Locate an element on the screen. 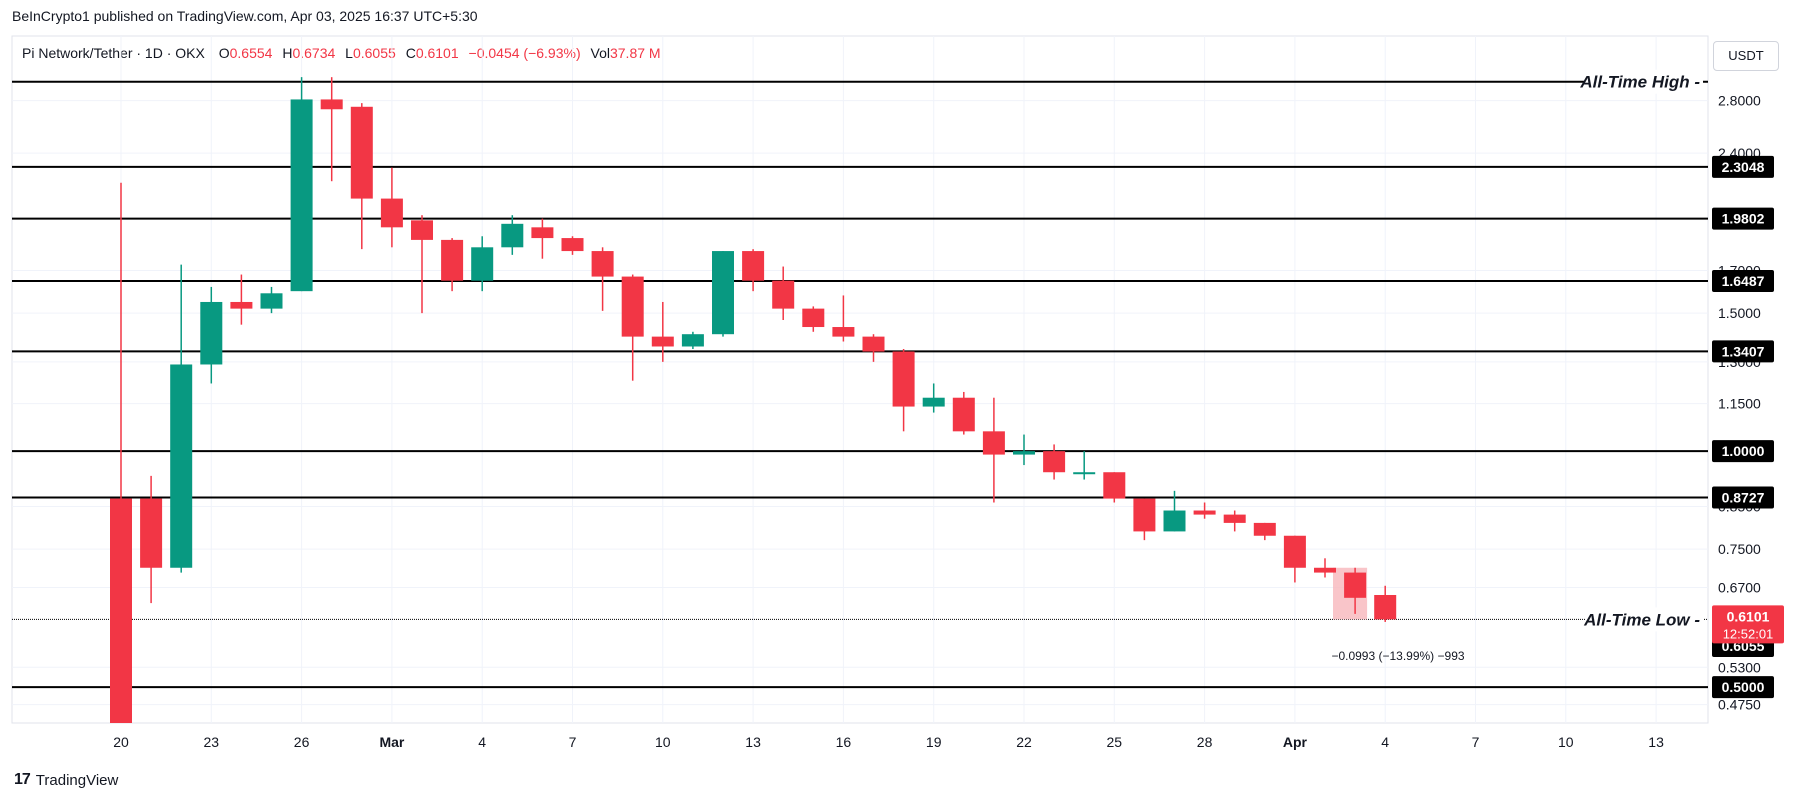 The width and height of the screenshot is (1804, 803). countdown-label: 12:52:01 is located at coordinates (1748, 633).